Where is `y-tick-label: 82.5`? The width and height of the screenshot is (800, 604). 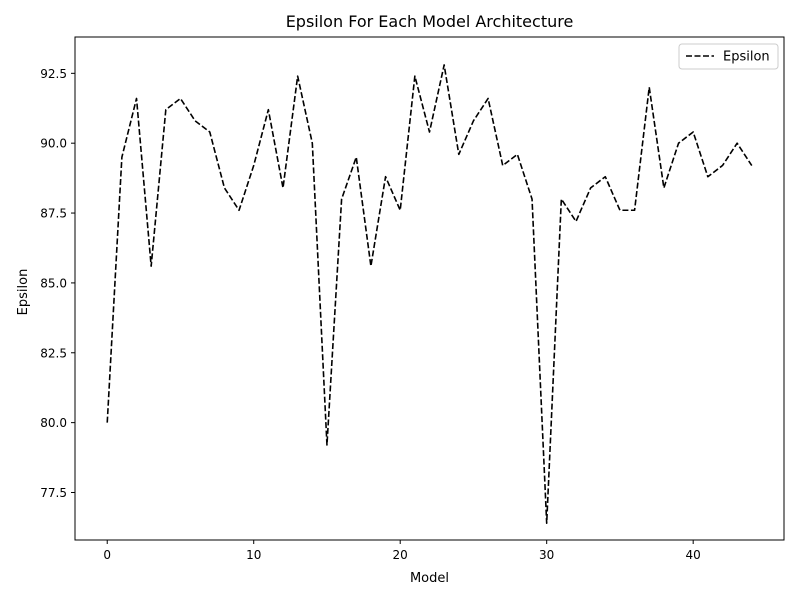
y-tick-label: 82.5 is located at coordinates (53, 353).